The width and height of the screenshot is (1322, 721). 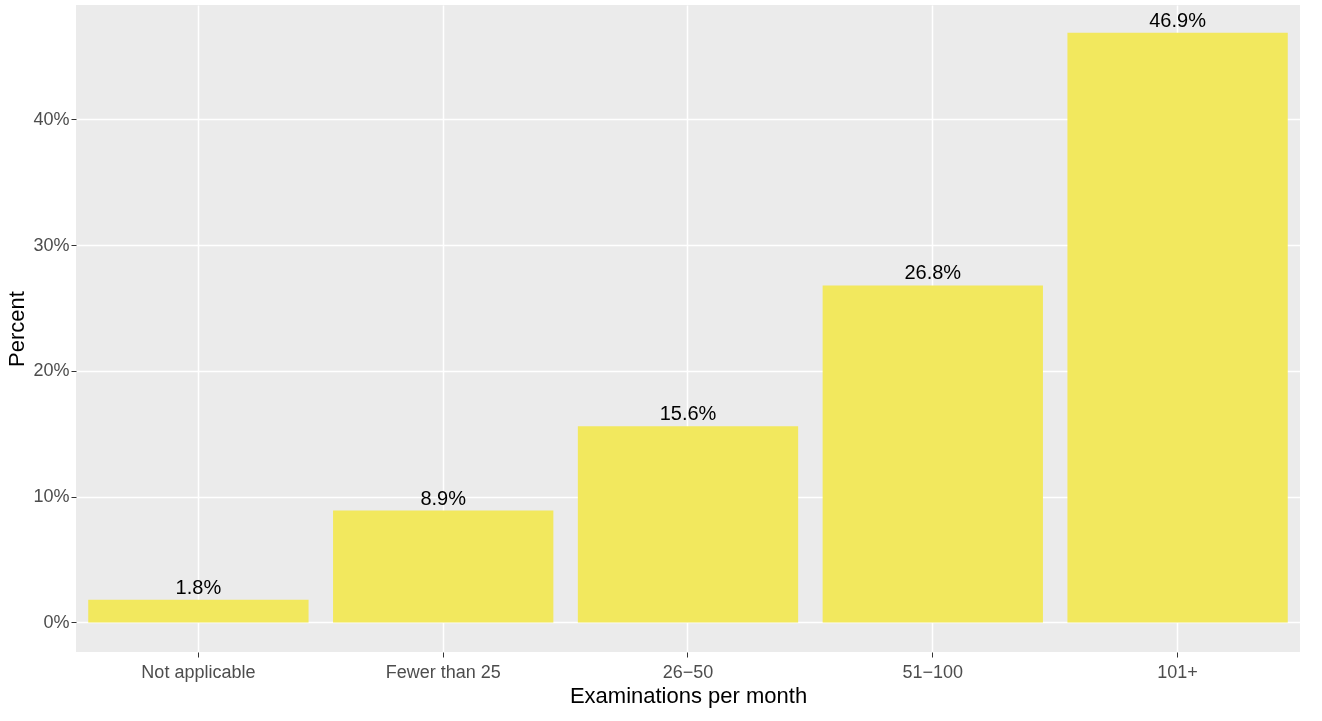 What do you see at coordinates (51, 244) in the screenshot?
I see `y-tick-label: 30%` at bounding box center [51, 244].